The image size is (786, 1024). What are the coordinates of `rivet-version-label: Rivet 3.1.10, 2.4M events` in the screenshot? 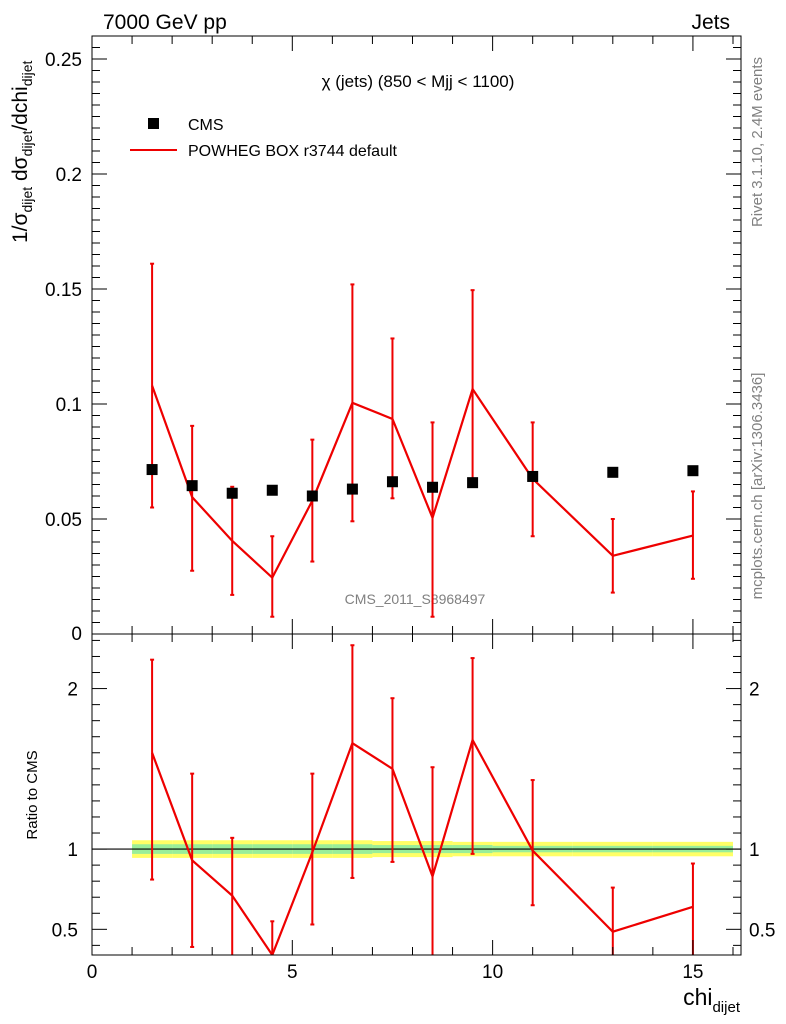 It's located at (757, 142).